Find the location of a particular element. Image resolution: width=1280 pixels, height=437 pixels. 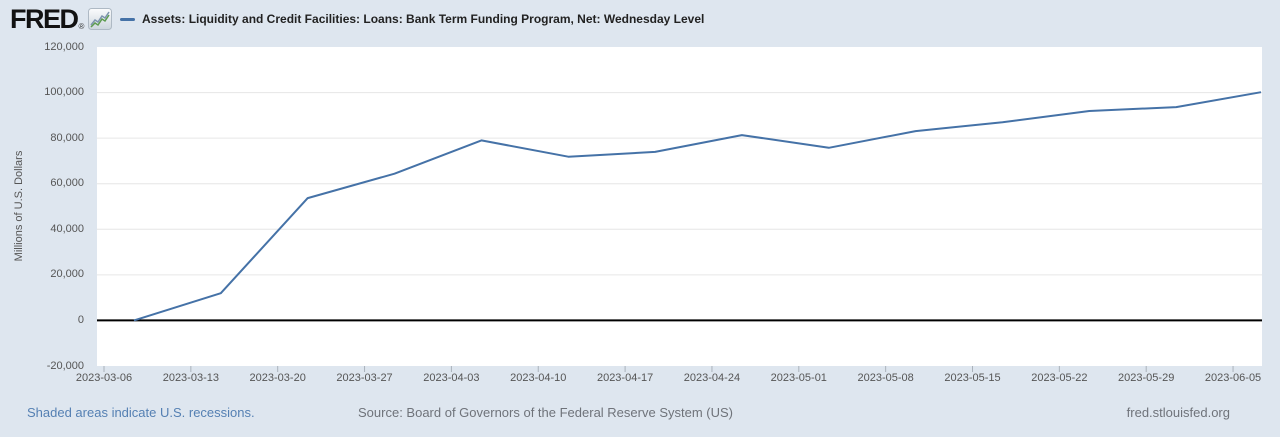

x-tick-label: 2023-05-22 is located at coordinates (1059, 378).